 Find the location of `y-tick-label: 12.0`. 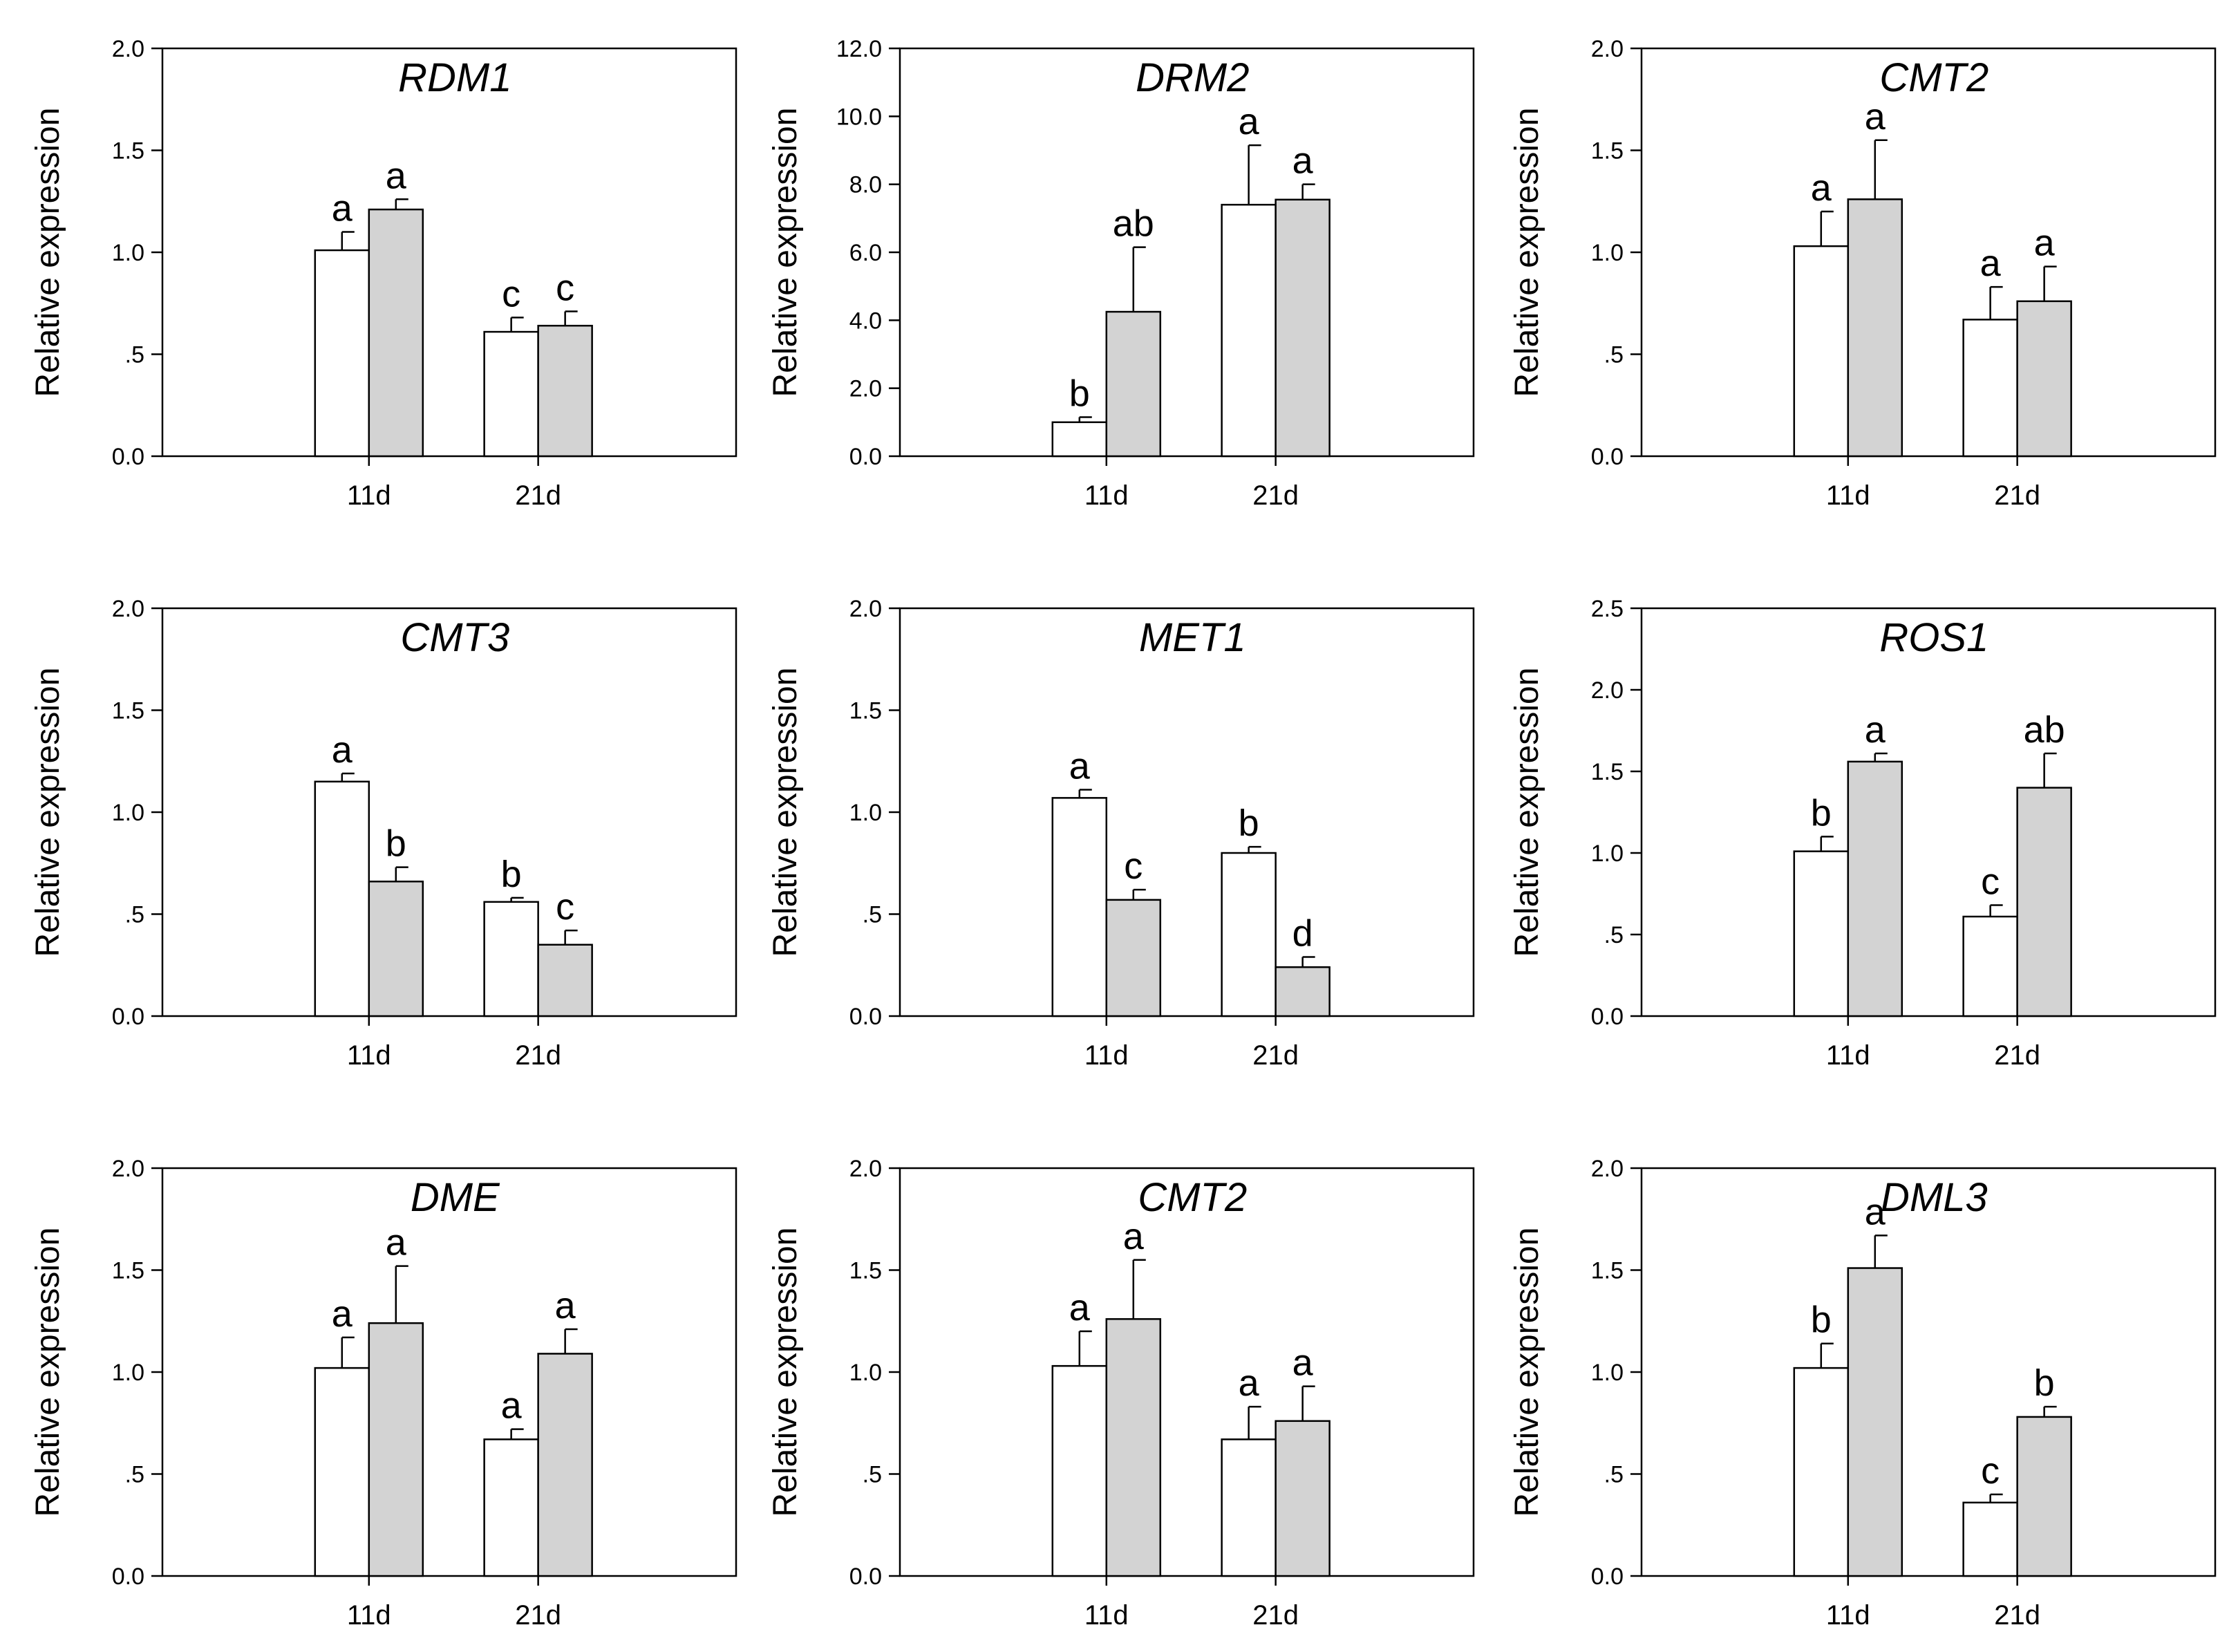

y-tick-label: 12.0 is located at coordinates (859, 49).